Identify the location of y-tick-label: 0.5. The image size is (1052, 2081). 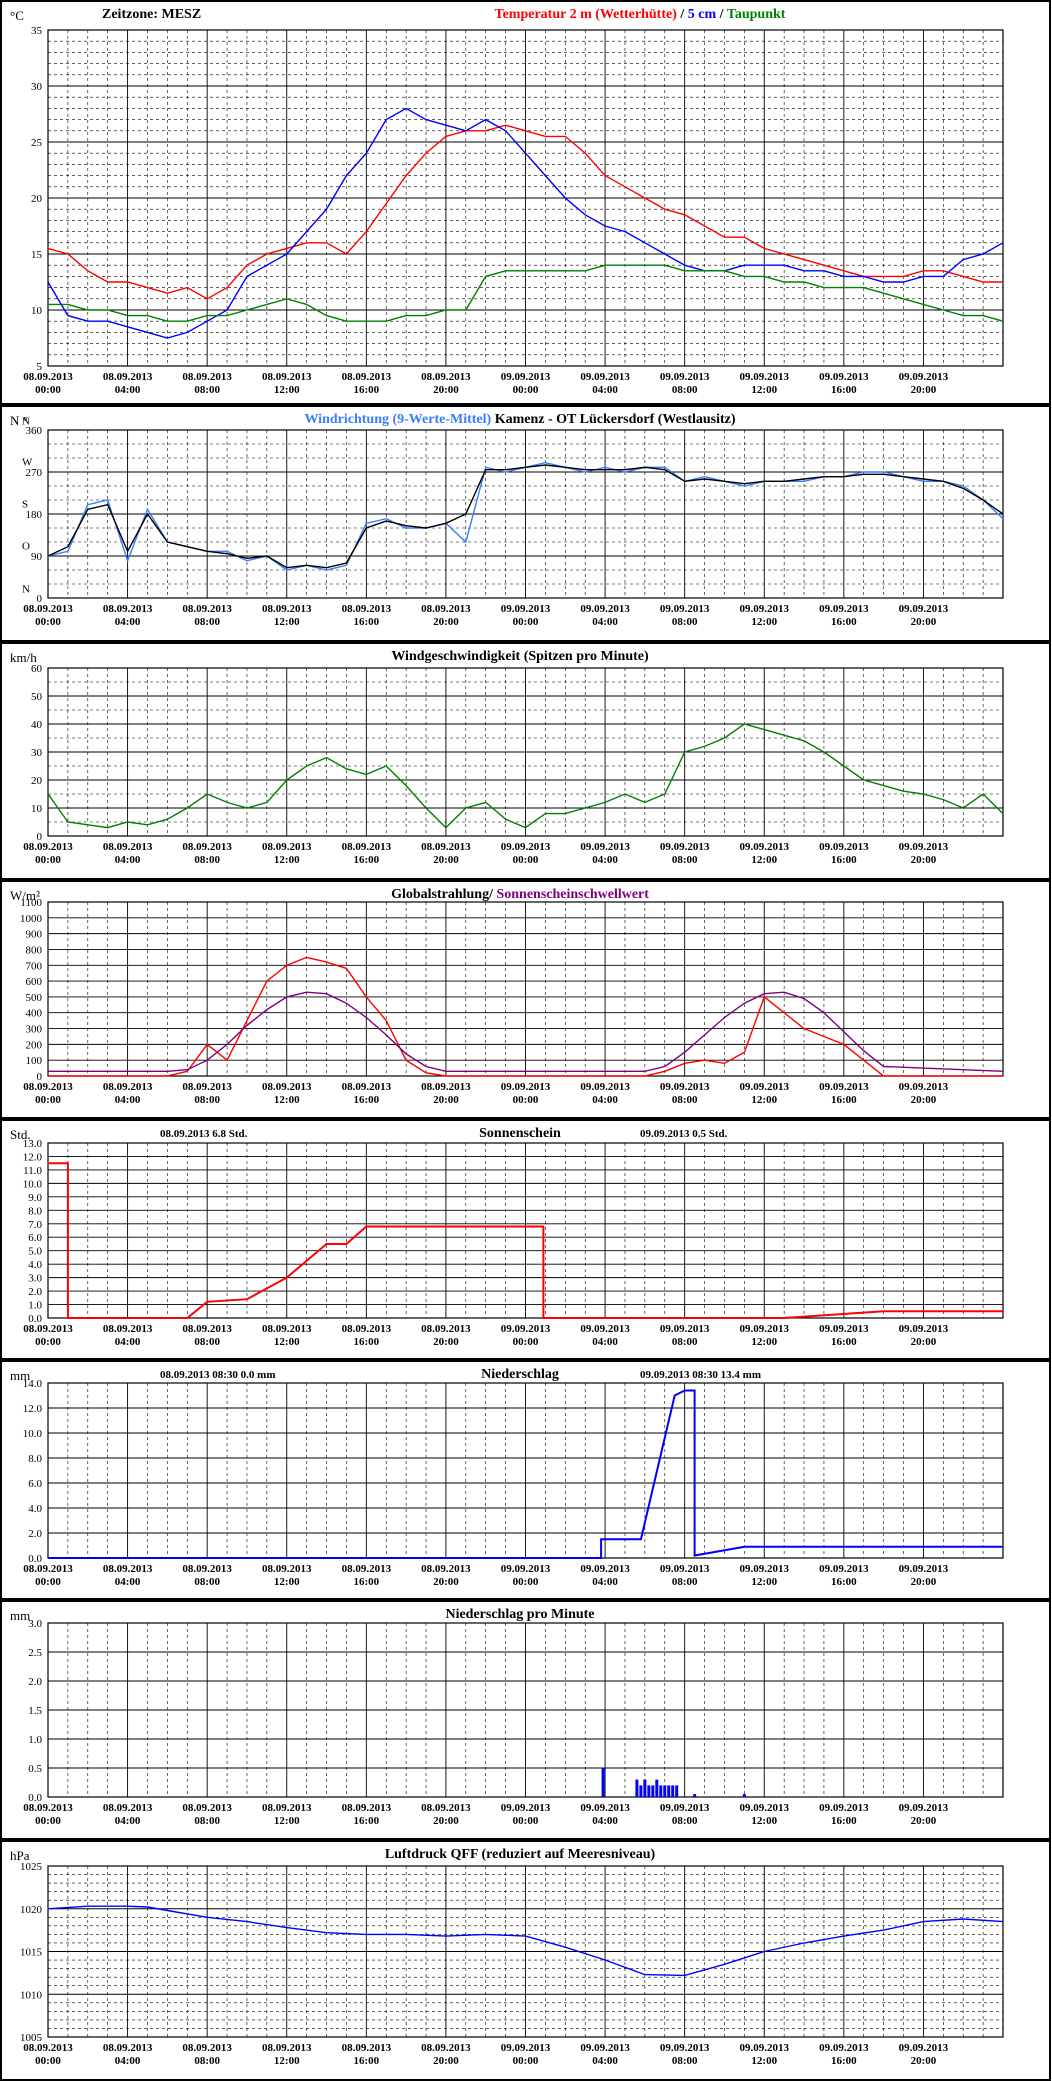
(35, 1769).